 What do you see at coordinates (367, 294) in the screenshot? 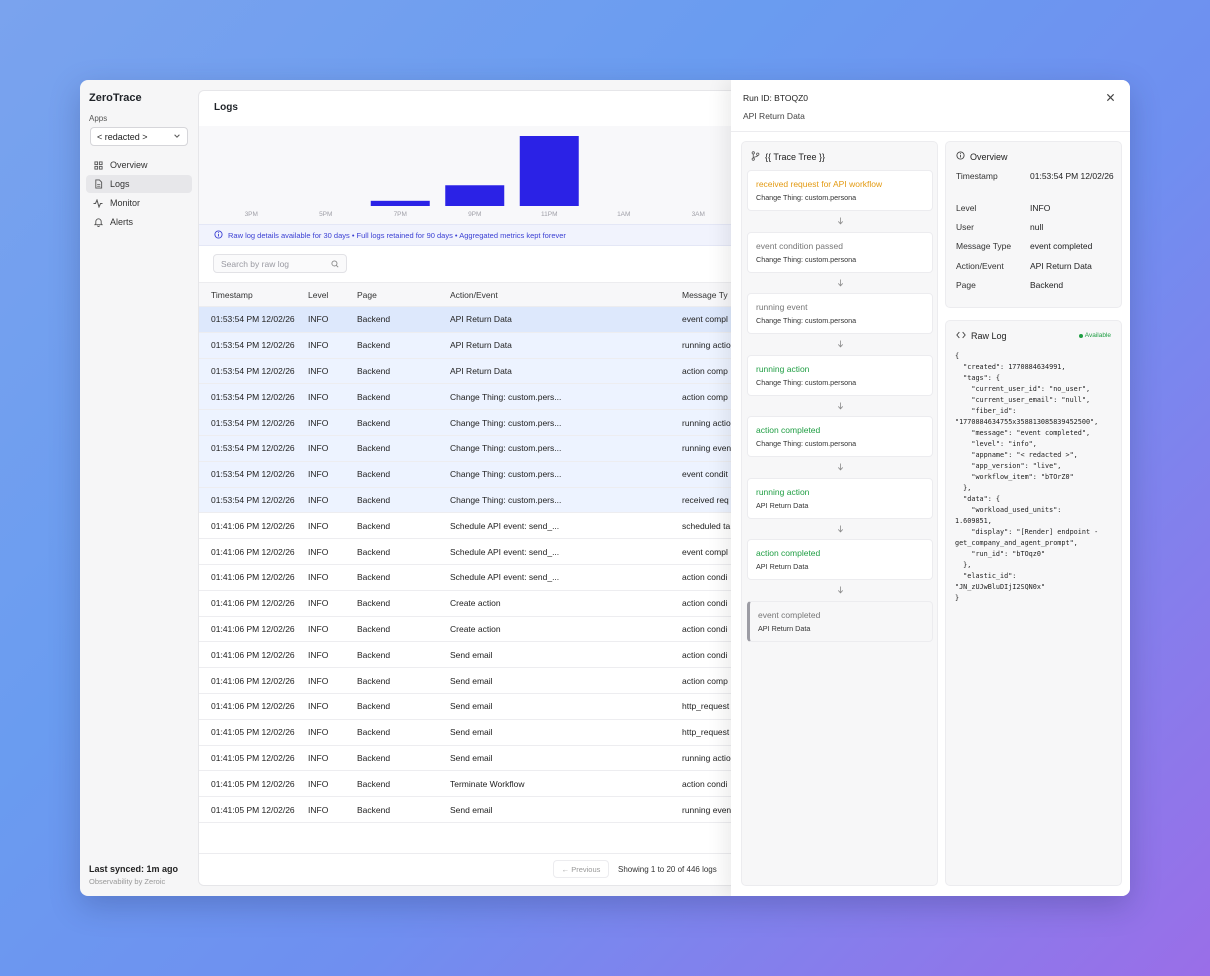
I see `column-header-page: Page` at bounding box center [367, 294].